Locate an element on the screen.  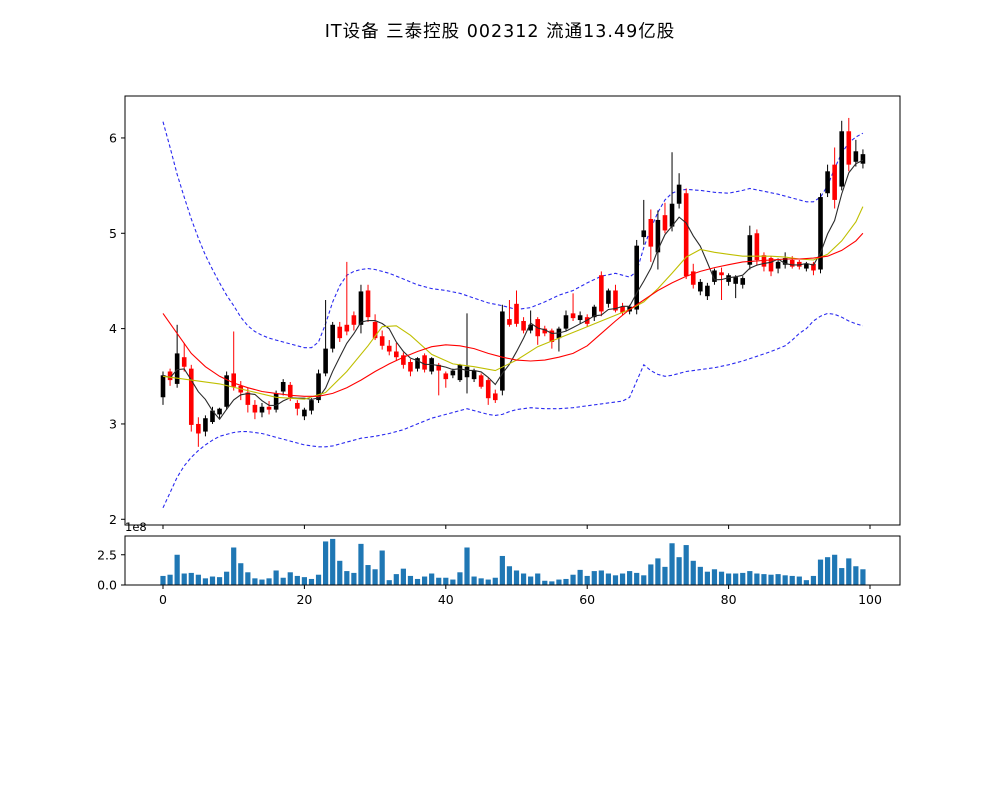
y-tick-label: 2.5 is located at coordinates (107, 554).